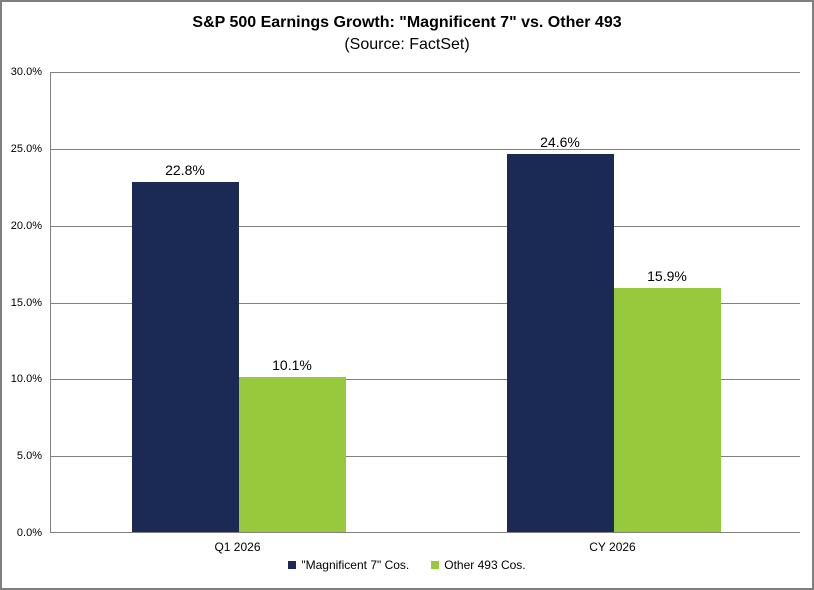 This screenshot has width=814, height=590. What do you see at coordinates (26, 302) in the screenshot?
I see `y-tick-label: 15.0%` at bounding box center [26, 302].